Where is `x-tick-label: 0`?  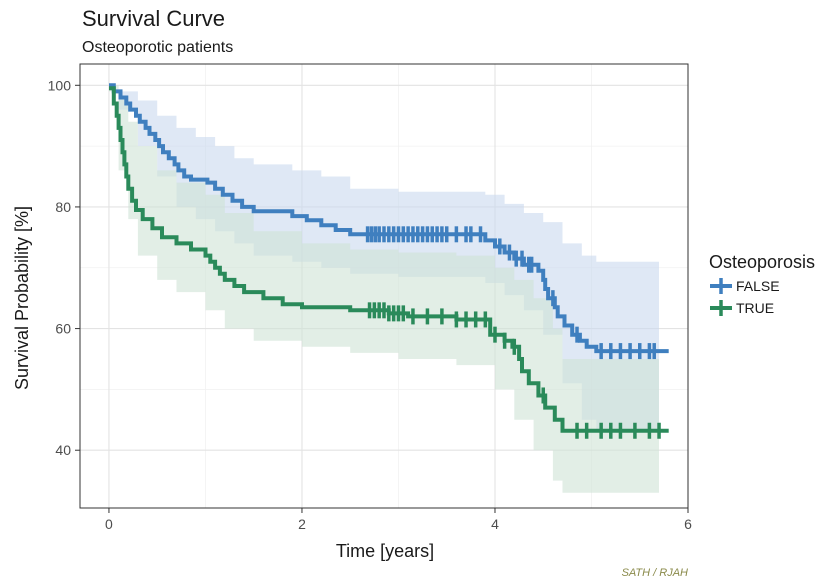 x-tick-label: 0 is located at coordinates (109, 524).